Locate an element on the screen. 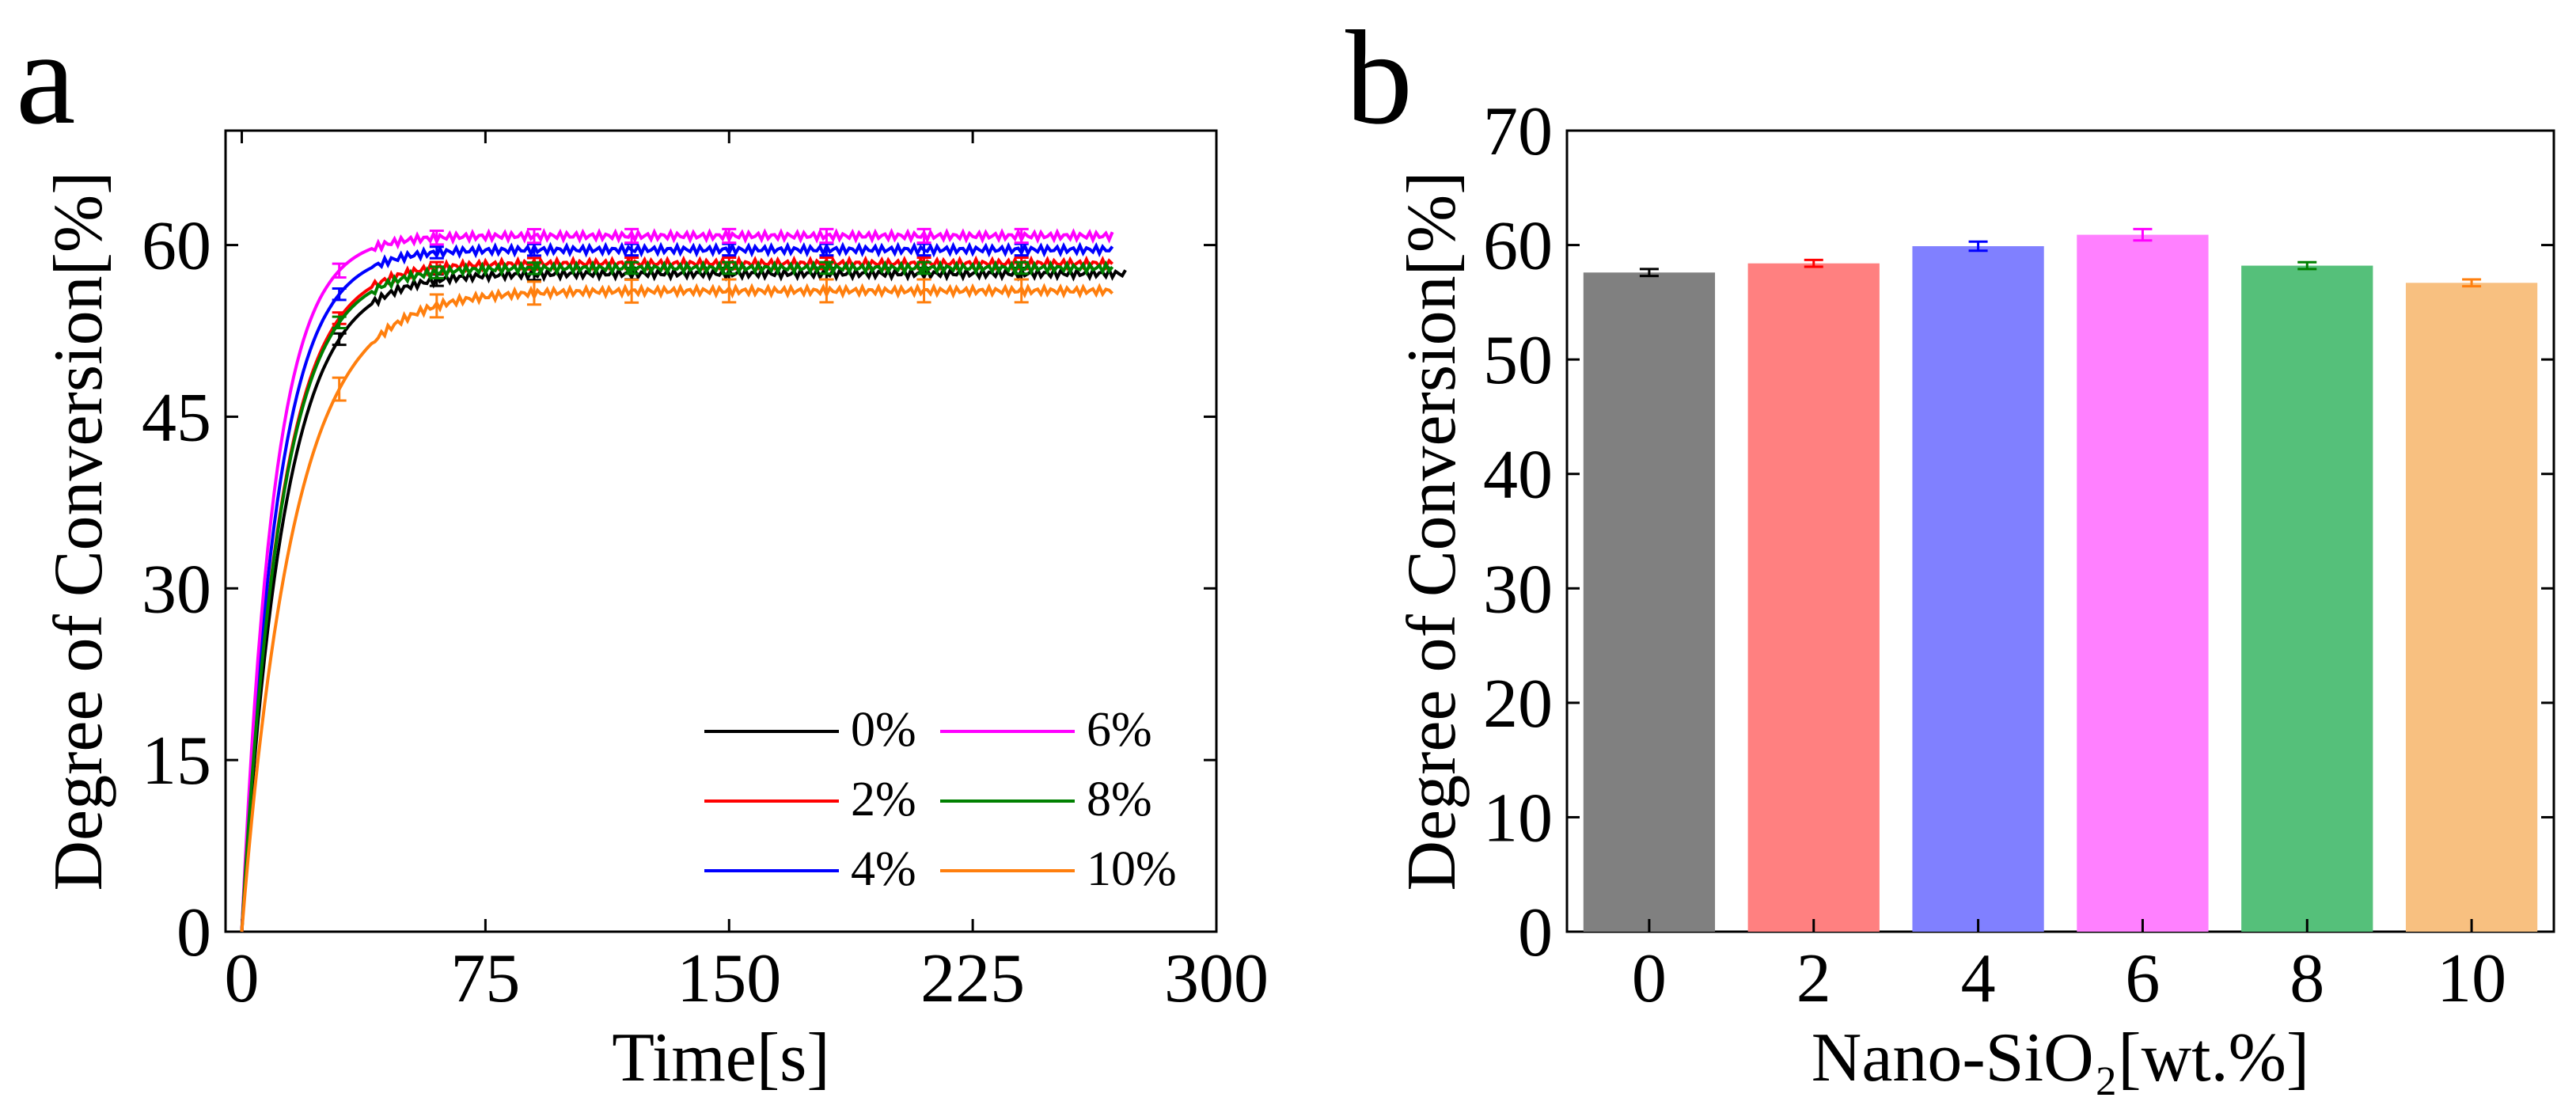  x-tick-label: 6 is located at coordinates (2142, 979).